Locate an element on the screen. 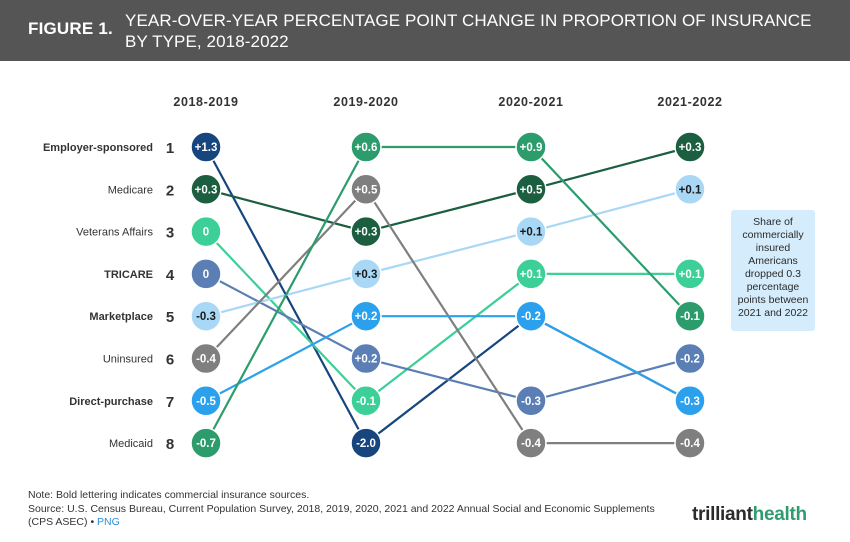 The height and width of the screenshot is (542, 850). data-label: +0.9 is located at coordinates (531, 148).